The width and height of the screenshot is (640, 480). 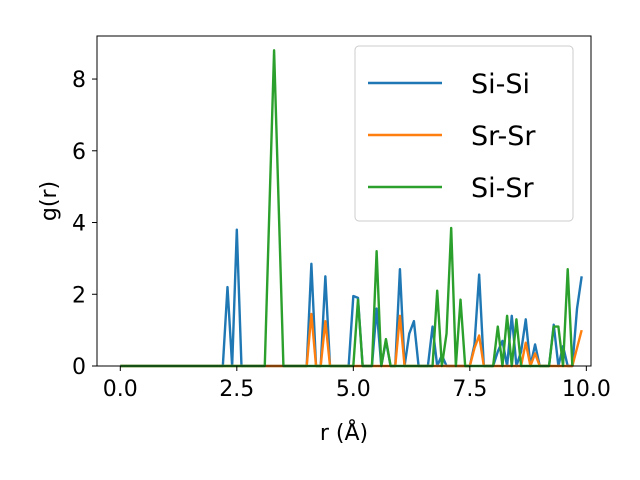 What do you see at coordinates (500, 84) in the screenshot?
I see `legend-label-si-si: Si-Si` at bounding box center [500, 84].